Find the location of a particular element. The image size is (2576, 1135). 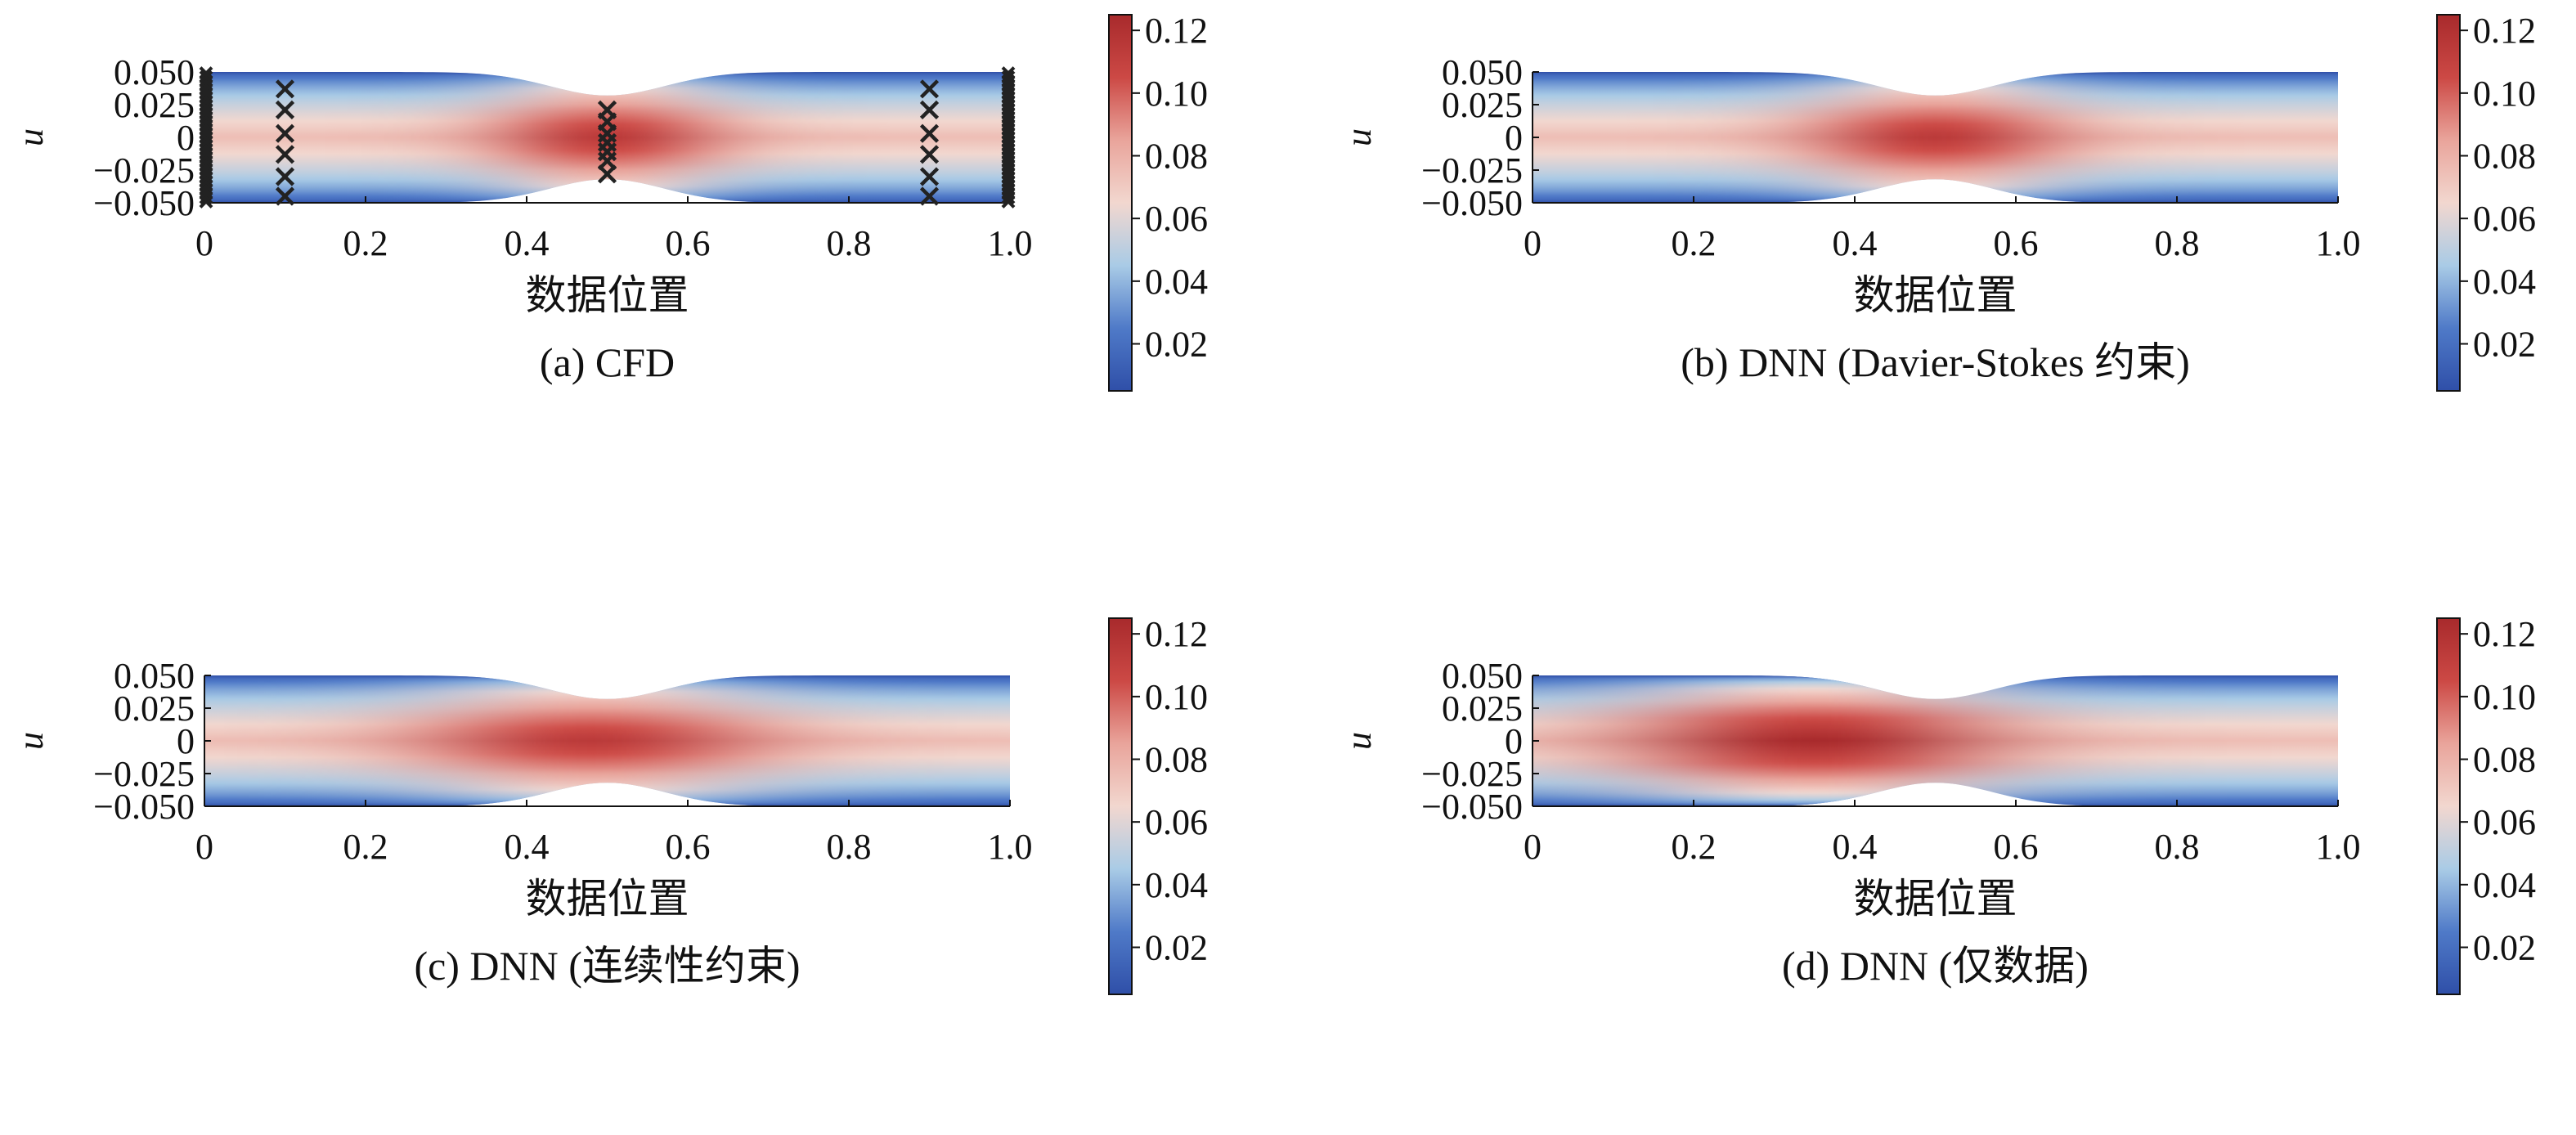

panel-caption: (d) DNN (仅数据) is located at coordinates (1936, 966).